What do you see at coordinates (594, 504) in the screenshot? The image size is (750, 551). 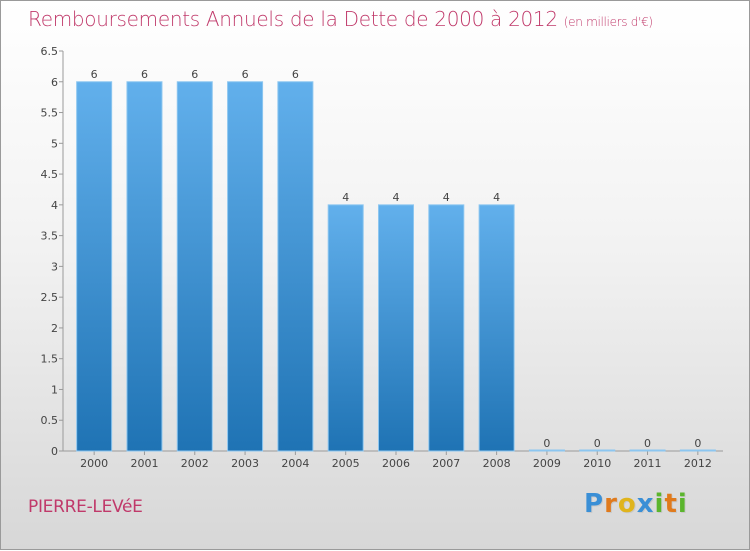 I see `logo-letter: P` at bounding box center [594, 504].